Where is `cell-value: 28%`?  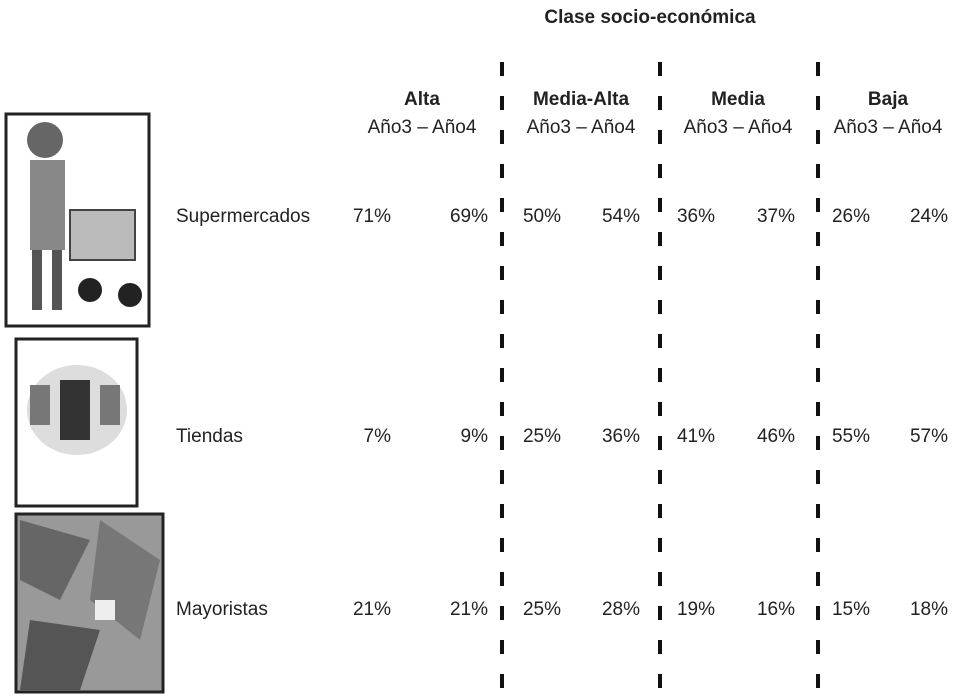
cell-value: 28% is located at coordinates (621, 609).